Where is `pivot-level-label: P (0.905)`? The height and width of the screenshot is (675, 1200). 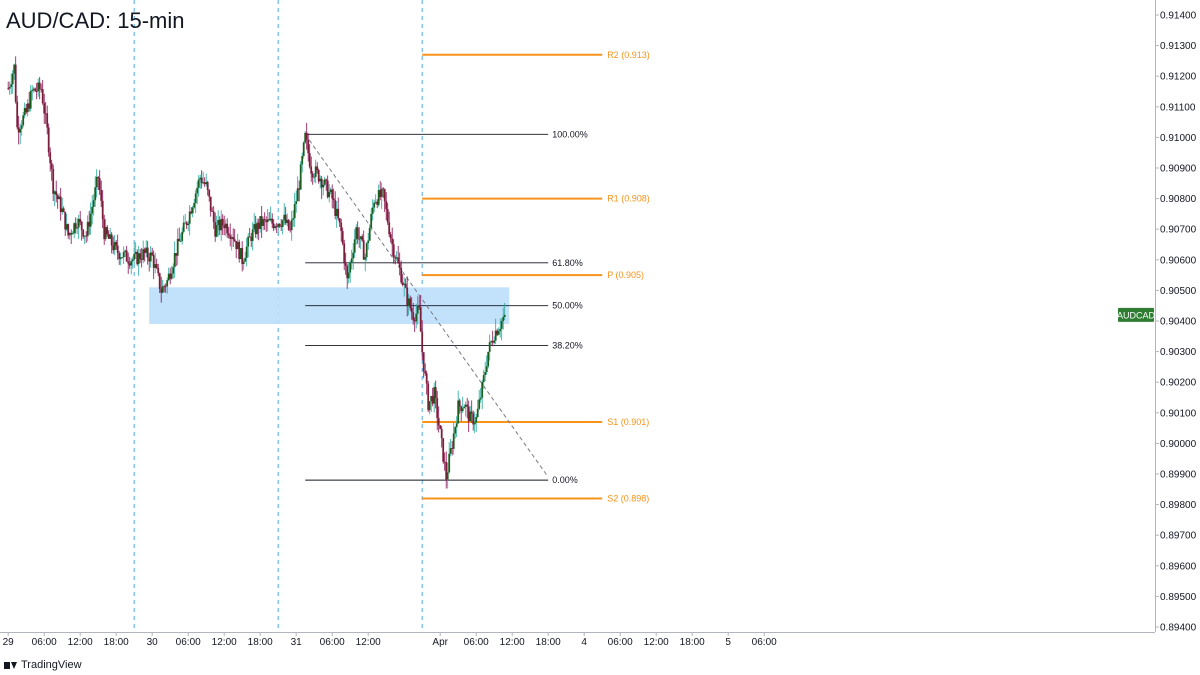
pivot-level-label: P (0.905) is located at coordinates (625, 275).